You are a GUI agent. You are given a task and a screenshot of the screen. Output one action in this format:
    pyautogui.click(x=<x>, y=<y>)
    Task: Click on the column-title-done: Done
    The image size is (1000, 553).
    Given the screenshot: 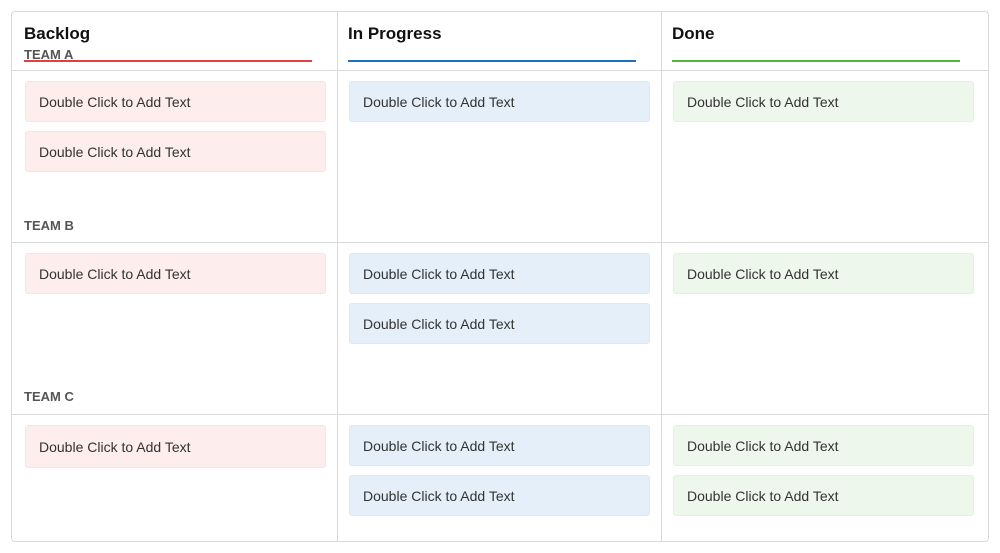 What is the action you would take?
    pyautogui.click(x=693, y=33)
    